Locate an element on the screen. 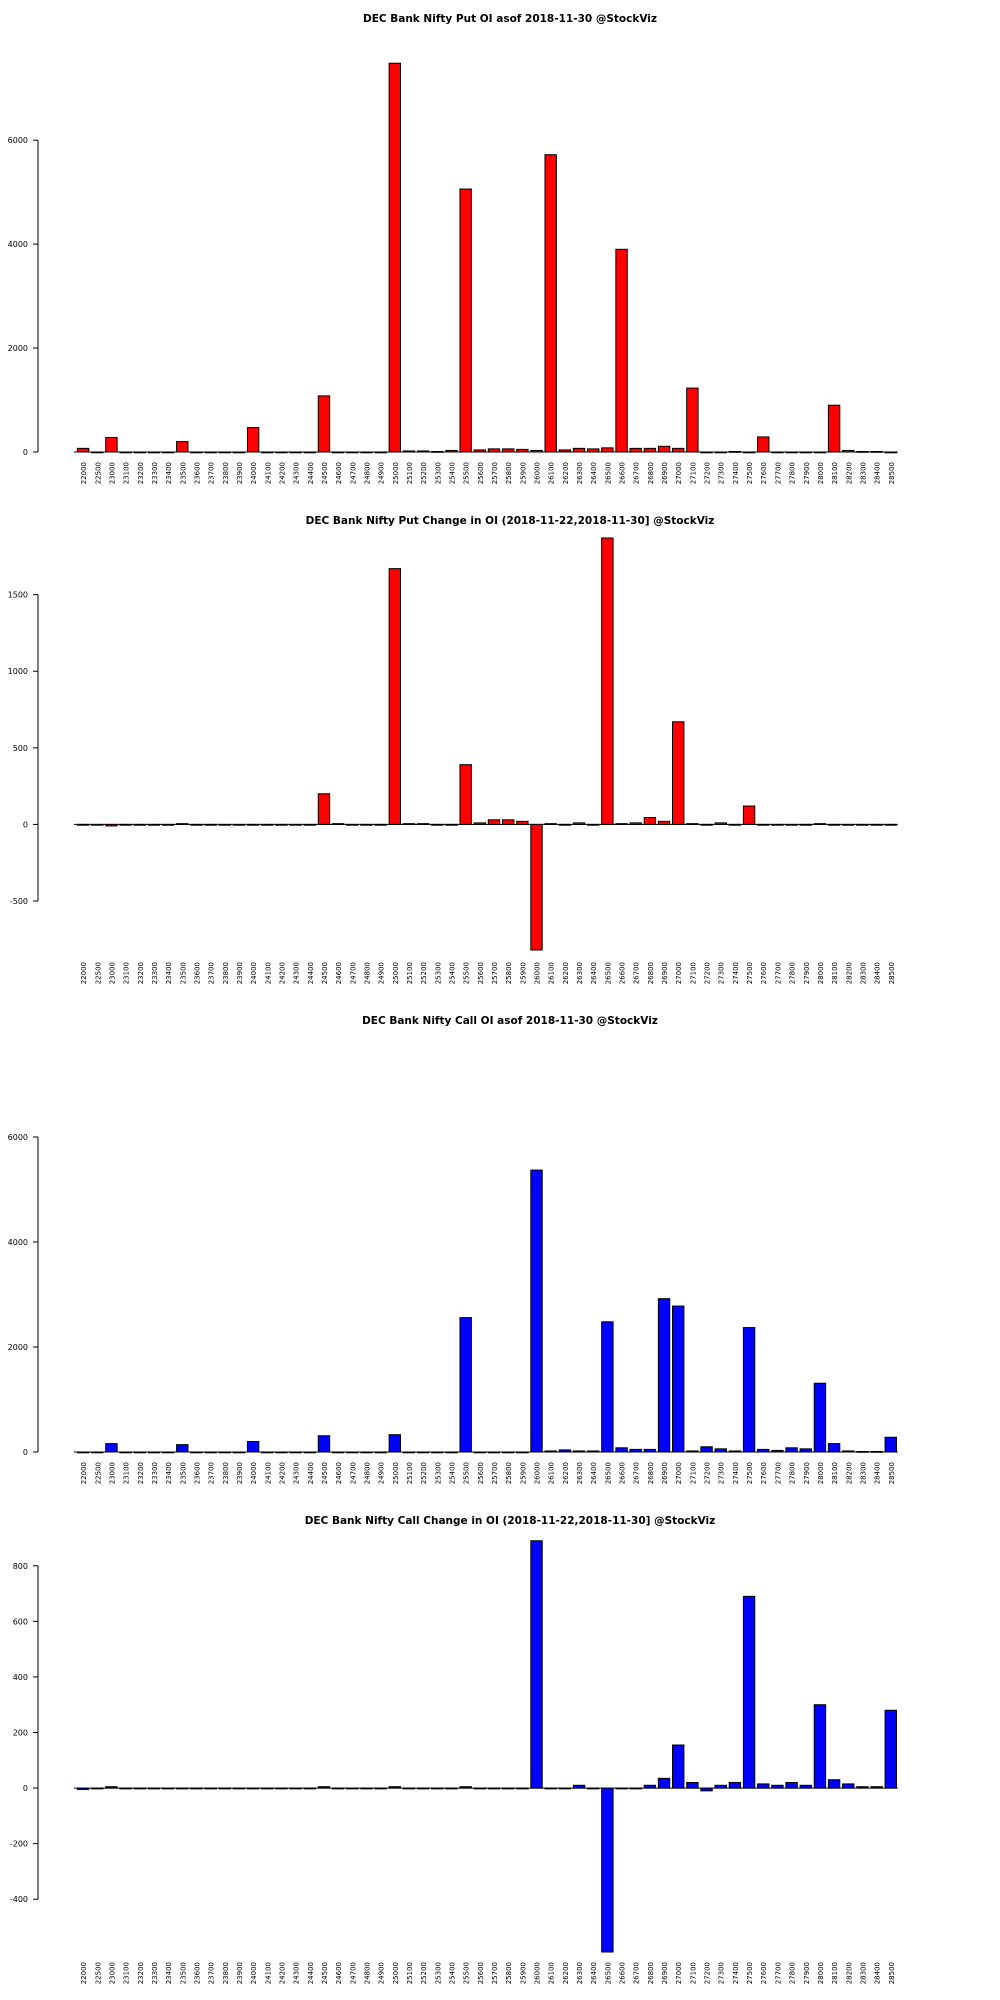  x-tick-label: 25100 is located at coordinates (410, 473).